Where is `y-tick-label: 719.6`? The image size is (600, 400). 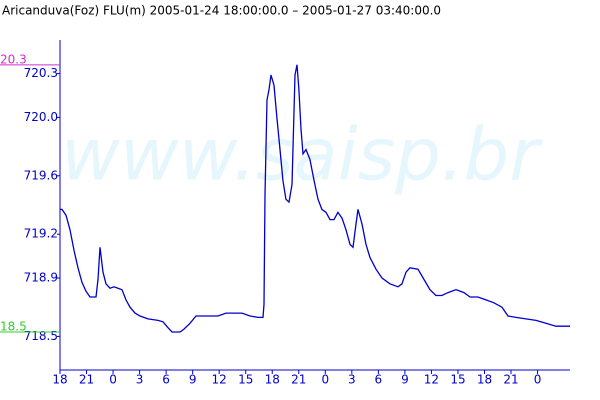 y-tick-label: 719.6 is located at coordinates (41, 175).